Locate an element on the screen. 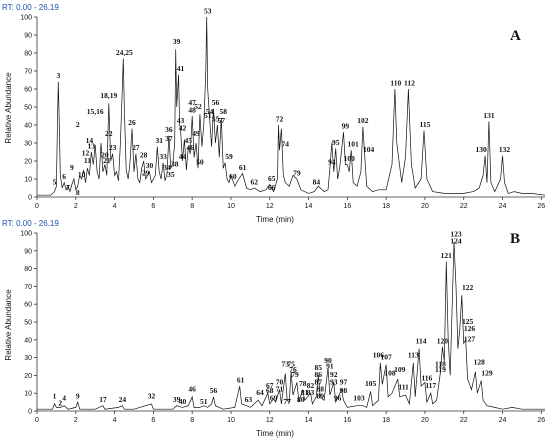  y-tick-label-b: 100 is located at coordinates (26, 234).